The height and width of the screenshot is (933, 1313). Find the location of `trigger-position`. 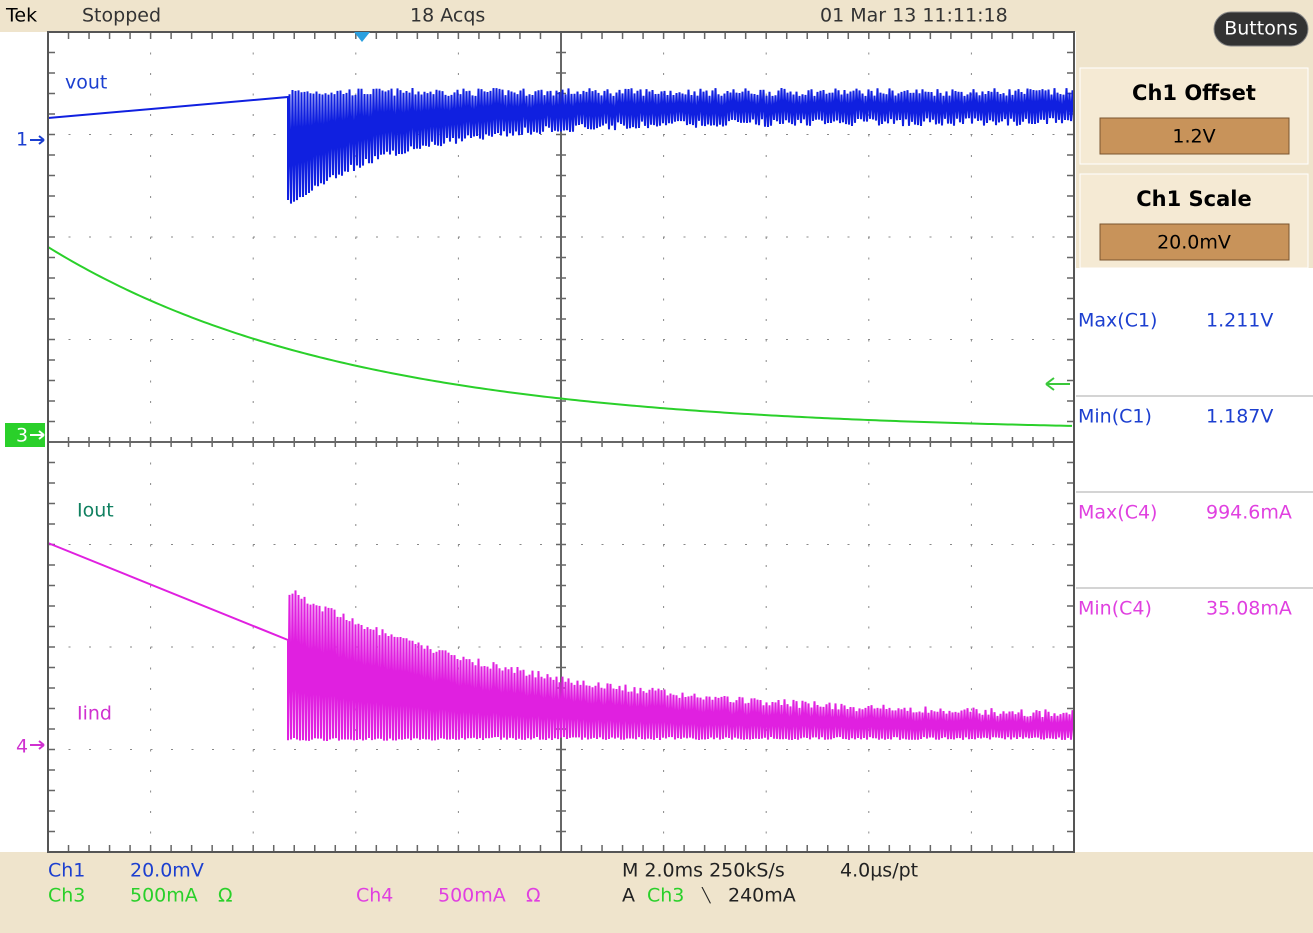

trigger-position is located at coordinates (362, 37).